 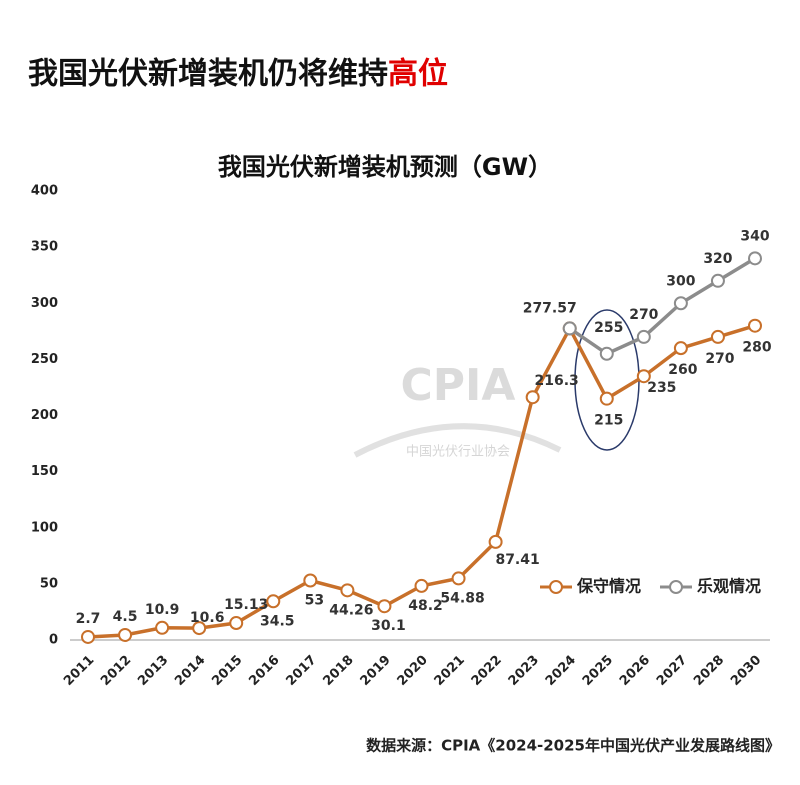 What do you see at coordinates (385, 167) in the screenshot?
I see `chart-subtitle: 我国光伏新增装机预测（GW）` at bounding box center [385, 167].